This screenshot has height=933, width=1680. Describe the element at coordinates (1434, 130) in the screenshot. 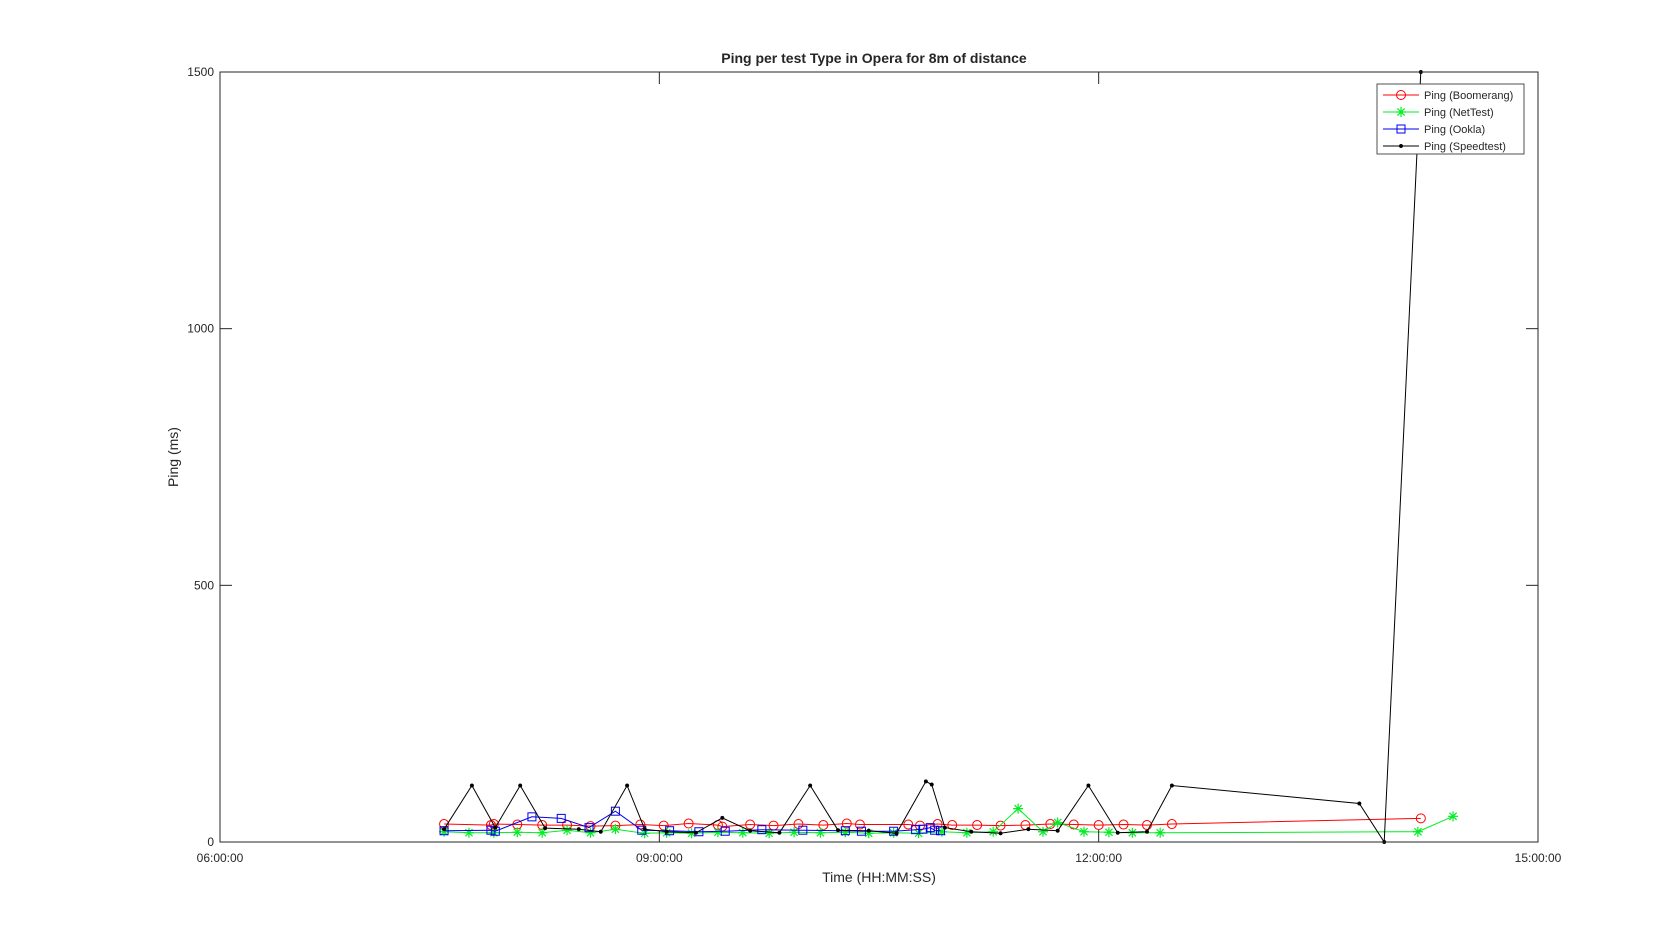

I see `legend-item: Ping (Ookla)` at that location.